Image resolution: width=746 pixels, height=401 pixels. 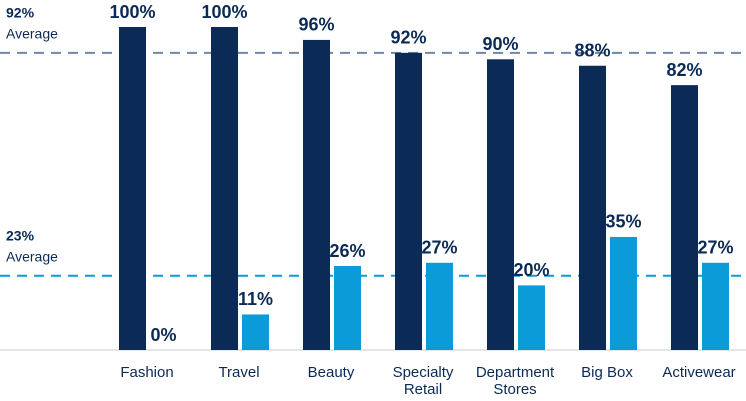 What do you see at coordinates (607, 372) in the screenshot?
I see `x-tick-label: Big Box` at bounding box center [607, 372].